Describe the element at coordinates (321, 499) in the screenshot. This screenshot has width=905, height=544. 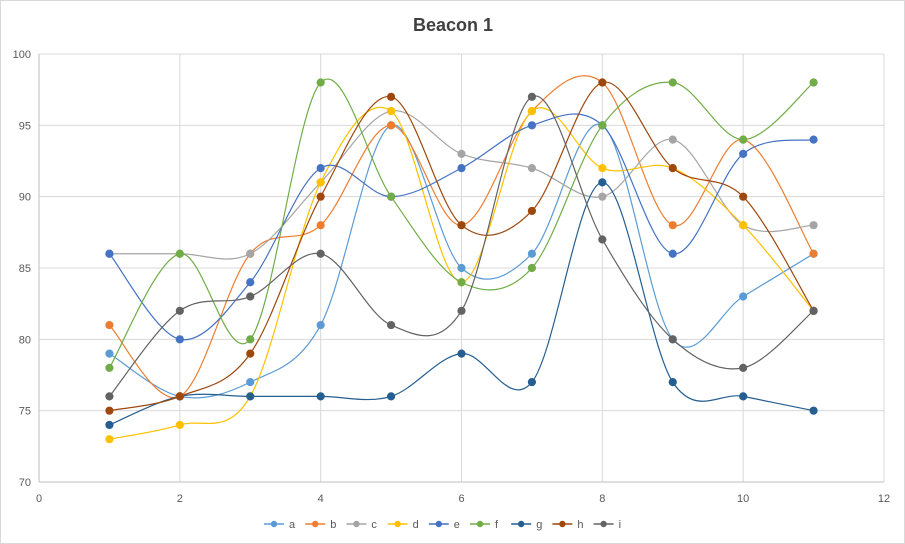
I see `x-tick-label: 4` at that location.